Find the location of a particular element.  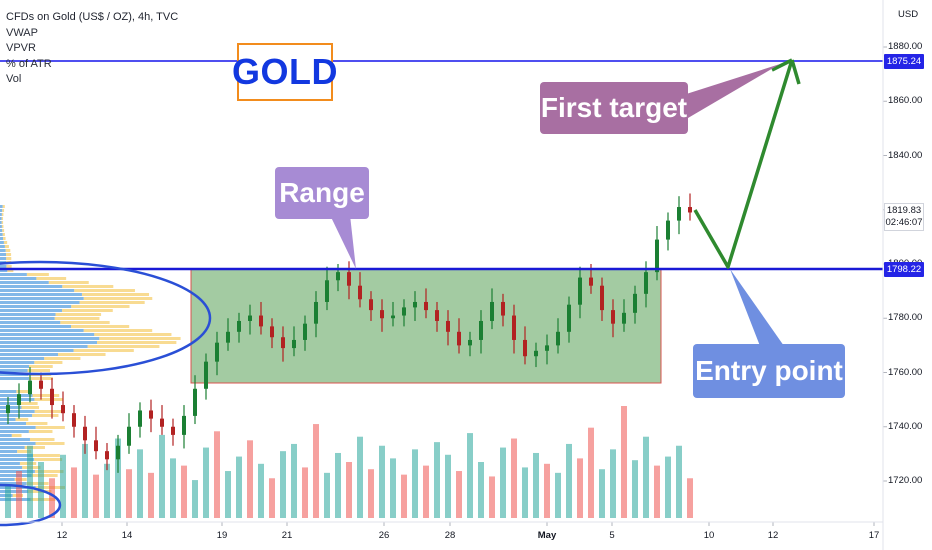

time-tick-label: May is located at coordinates (547, 535).